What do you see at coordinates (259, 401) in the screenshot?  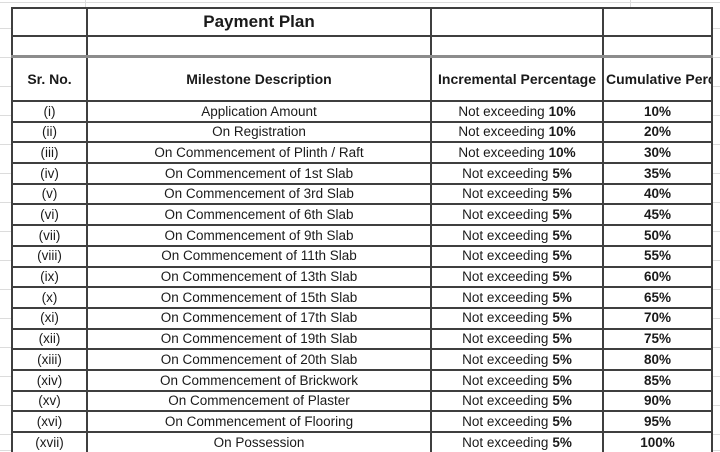 I see `cell-milestone: On Commencement of Plaster` at bounding box center [259, 401].